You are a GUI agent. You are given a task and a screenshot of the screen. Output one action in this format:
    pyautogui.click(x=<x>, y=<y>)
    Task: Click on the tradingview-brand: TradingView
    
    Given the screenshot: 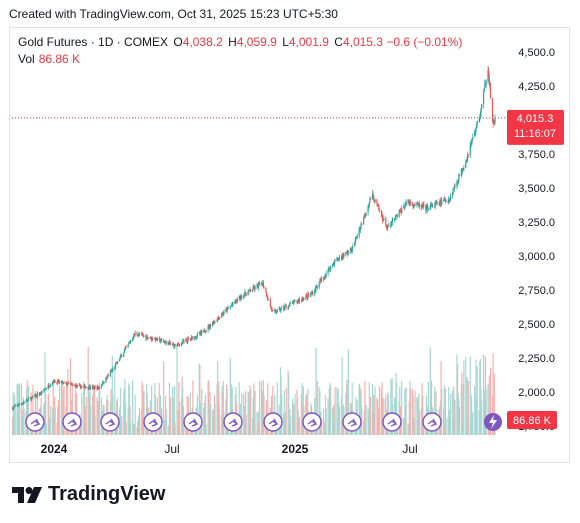 What is the action you would take?
    pyautogui.click(x=88, y=494)
    